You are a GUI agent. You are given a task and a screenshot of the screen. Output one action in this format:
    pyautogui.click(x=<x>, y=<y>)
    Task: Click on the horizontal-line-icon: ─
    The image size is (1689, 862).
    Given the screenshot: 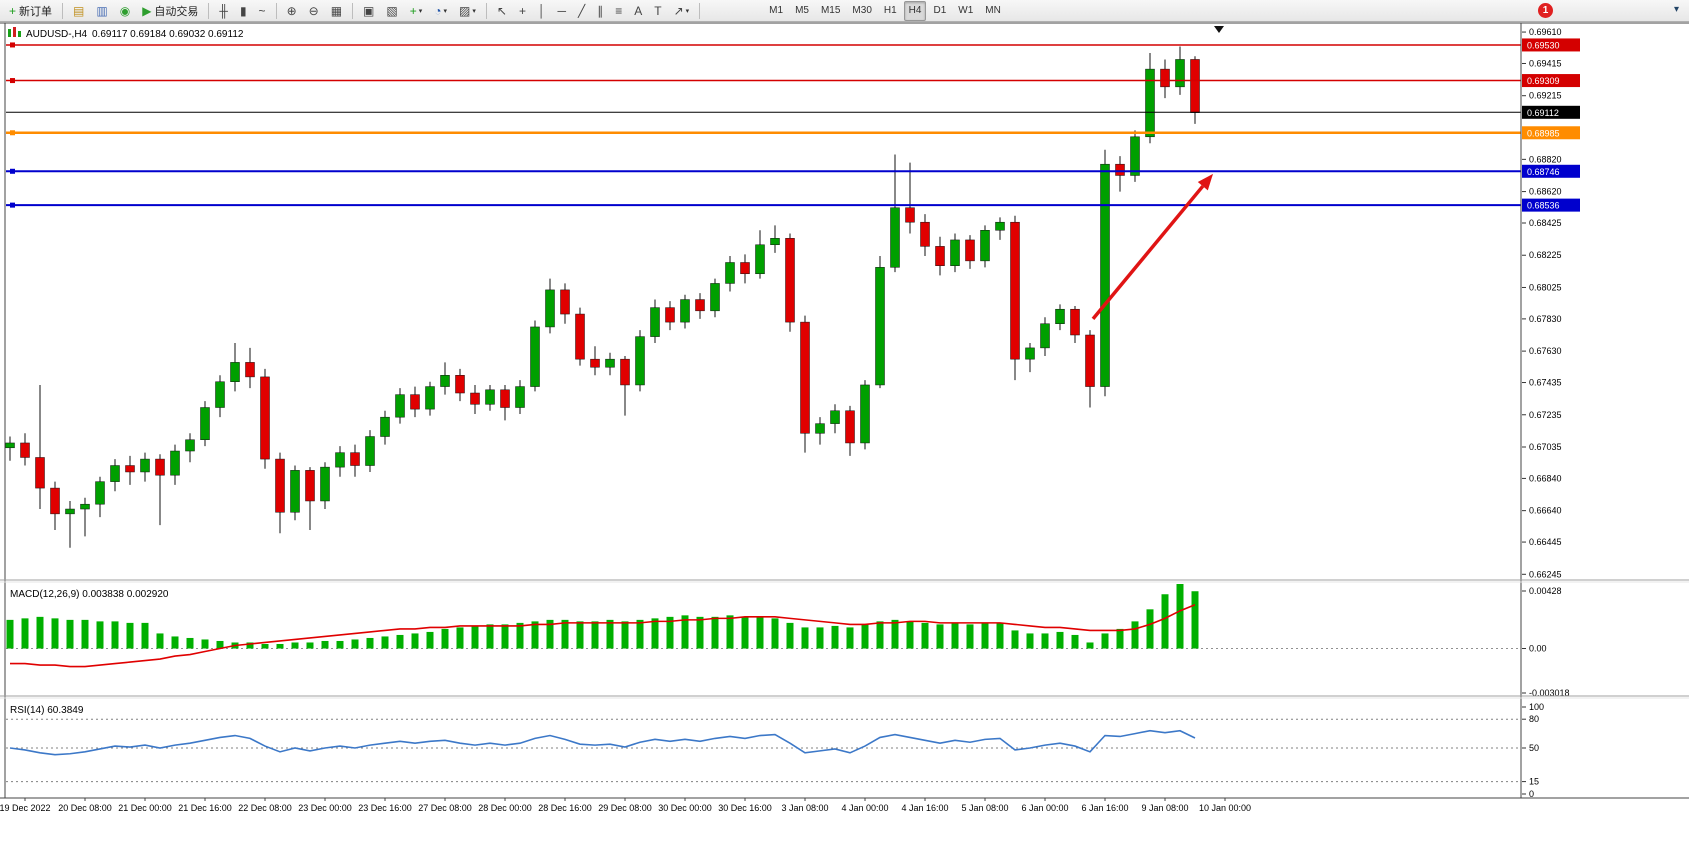 What is the action you would take?
    pyautogui.click(x=561, y=10)
    